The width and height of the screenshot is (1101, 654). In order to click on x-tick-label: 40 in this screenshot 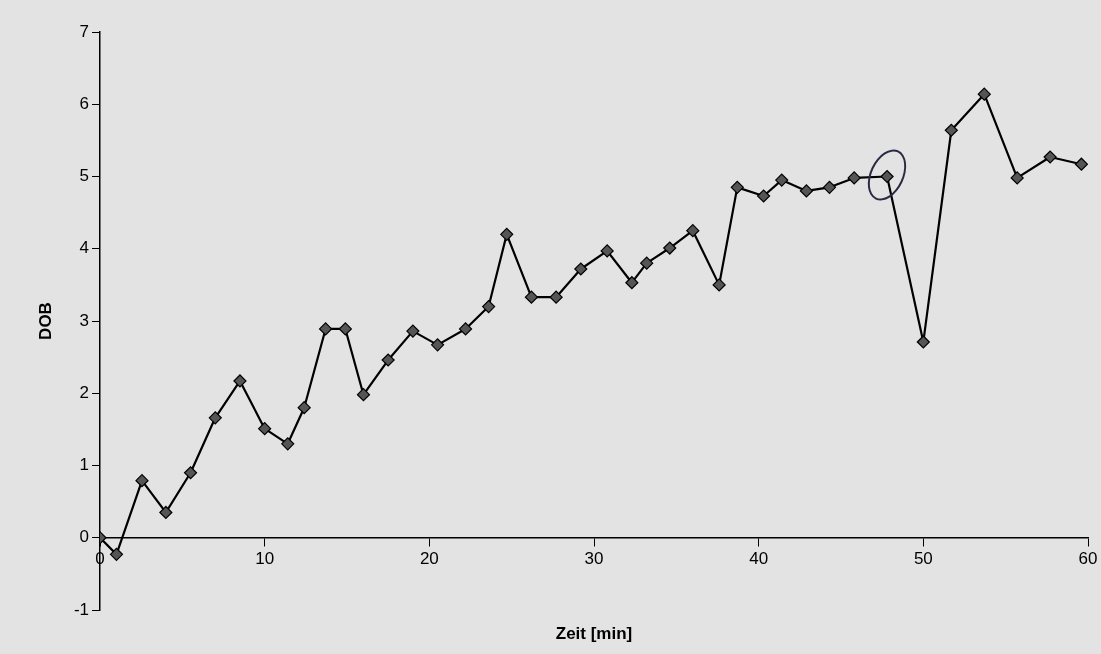, I will do `click(759, 558)`.